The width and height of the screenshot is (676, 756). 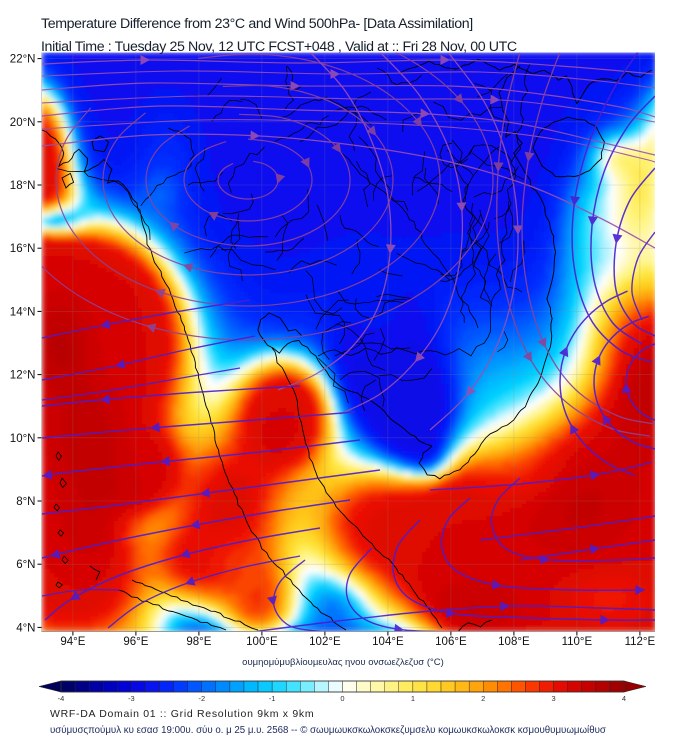 I want to click on svg-text: -2, so click(x=201, y=698).